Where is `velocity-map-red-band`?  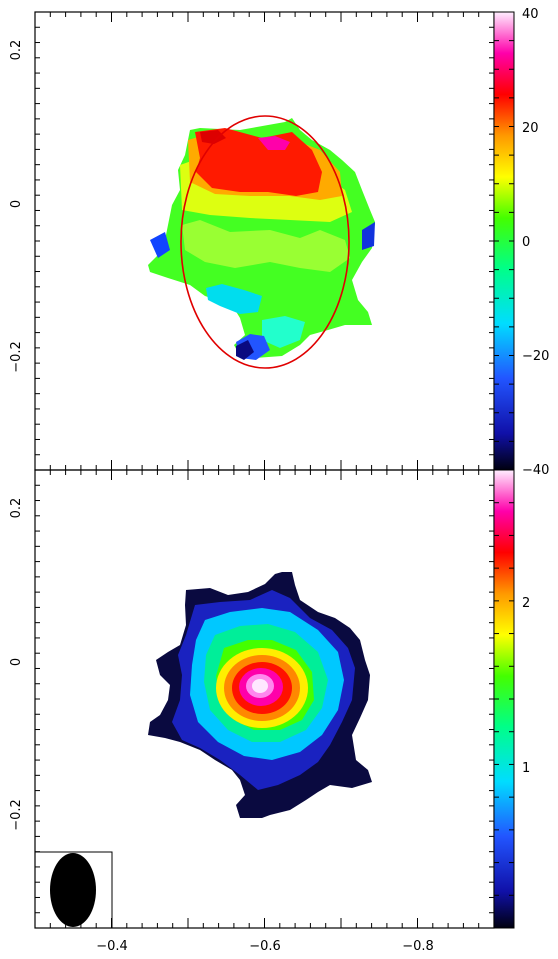
velocity-map-red-band is located at coordinates (258, 162).